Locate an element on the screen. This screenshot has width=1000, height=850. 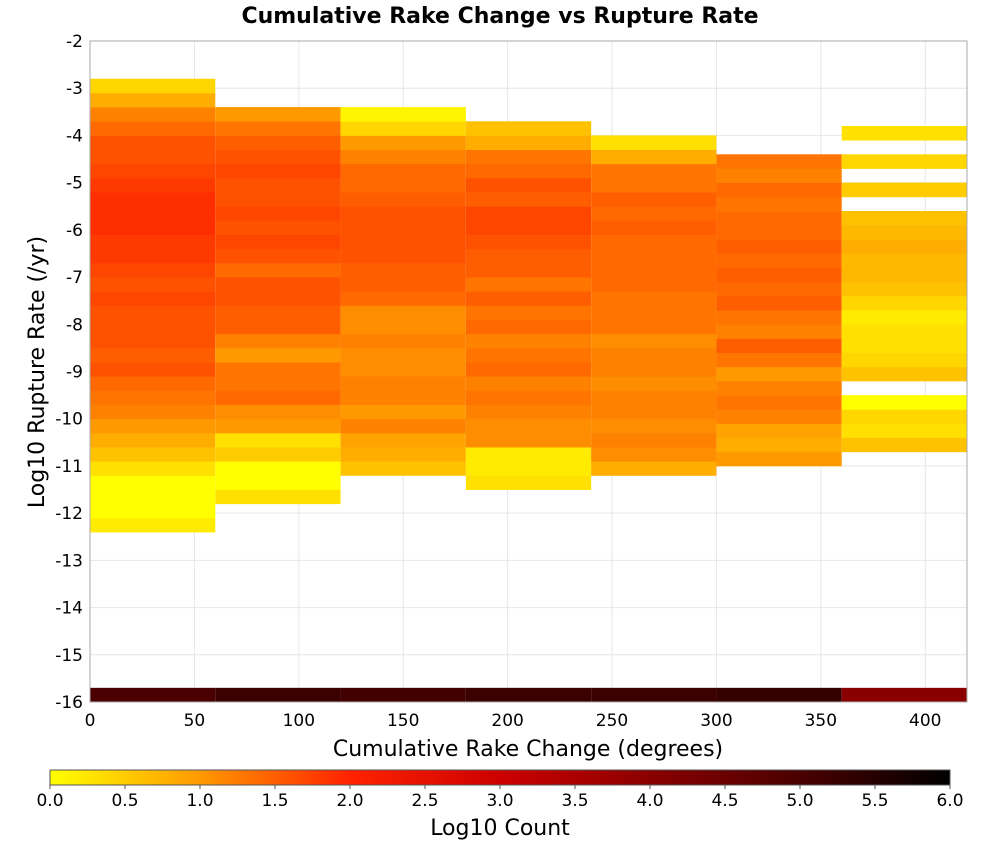
colorbar-tick-label: 1.0 is located at coordinates (199, 801).